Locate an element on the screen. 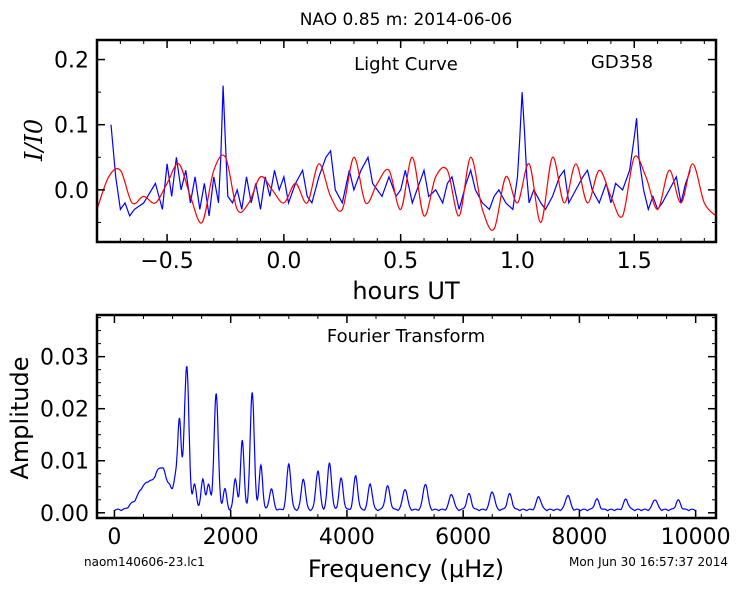  fourier-ytick-label: 0.01 is located at coordinates (64, 462).